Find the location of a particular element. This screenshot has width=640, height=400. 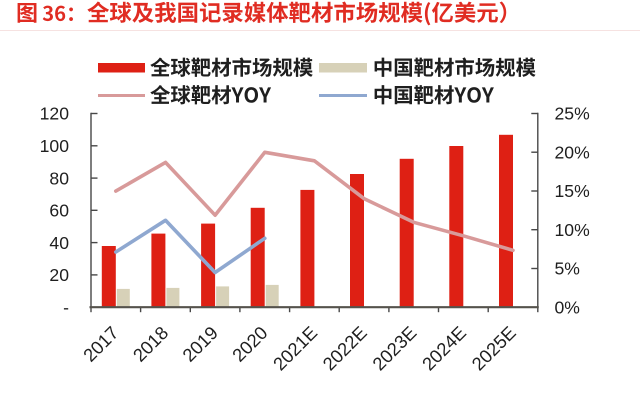

svg-text: 20% is located at coordinates (573, 152).